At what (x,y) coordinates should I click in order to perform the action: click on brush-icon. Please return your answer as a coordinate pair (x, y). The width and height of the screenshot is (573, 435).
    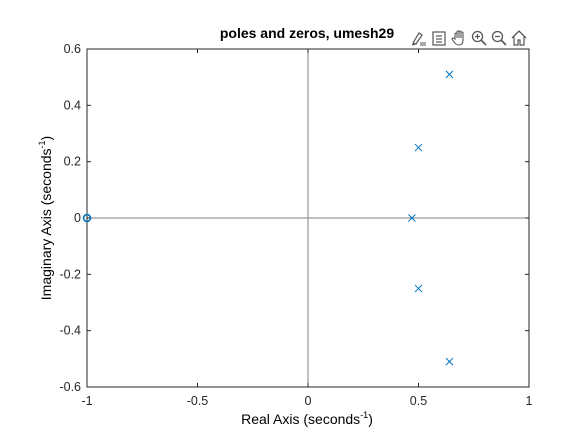
    Looking at the image, I should click on (418, 39).